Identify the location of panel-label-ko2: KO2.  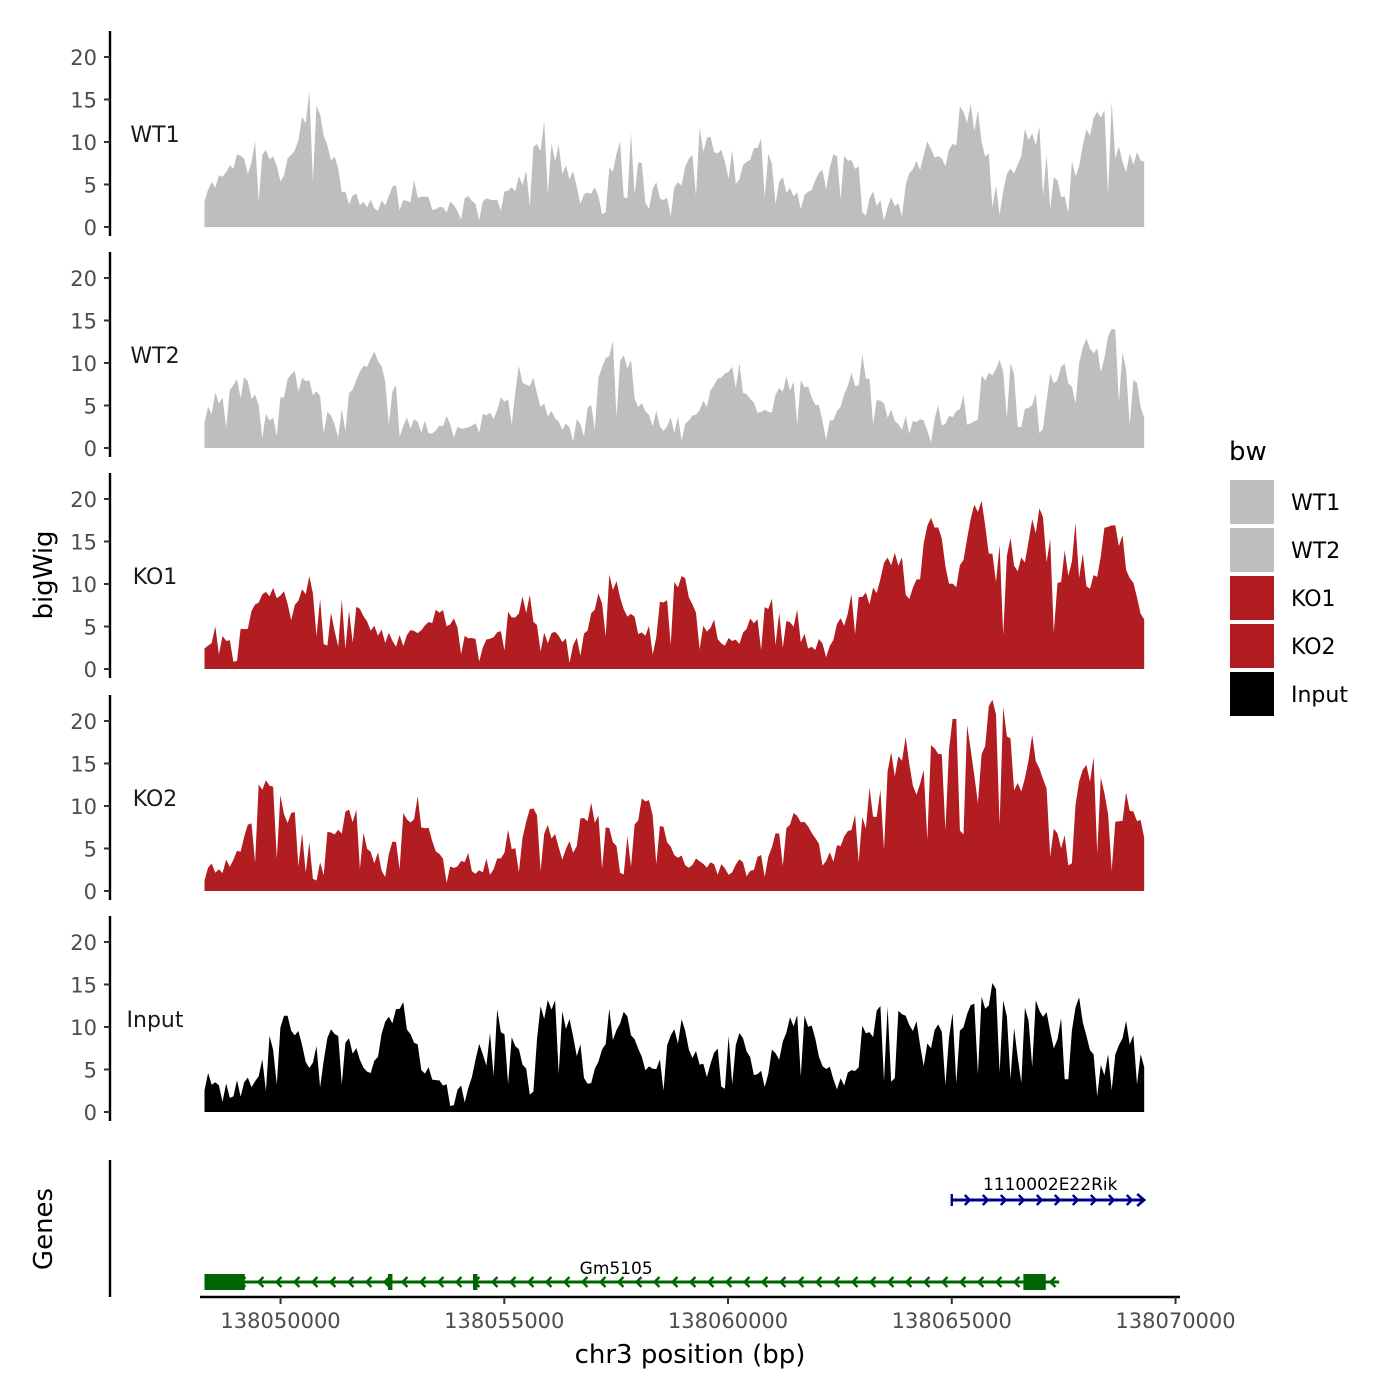
(155, 799).